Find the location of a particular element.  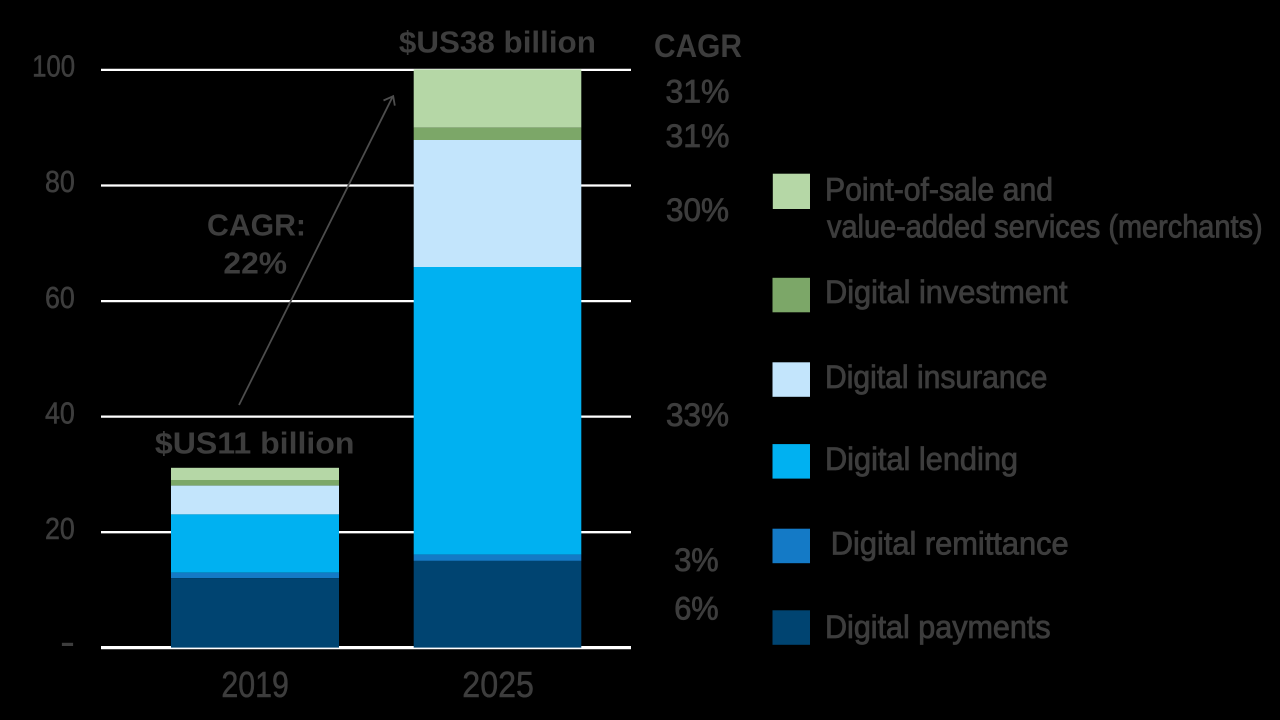

svg-text: 2019 is located at coordinates (255, 684).